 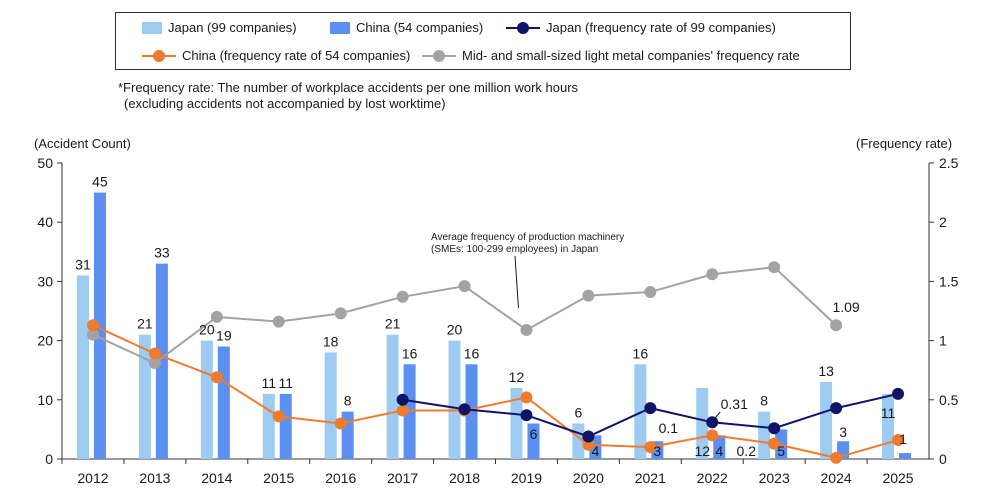 I want to click on bar-label-china-count: 45, so click(x=100, y=182).